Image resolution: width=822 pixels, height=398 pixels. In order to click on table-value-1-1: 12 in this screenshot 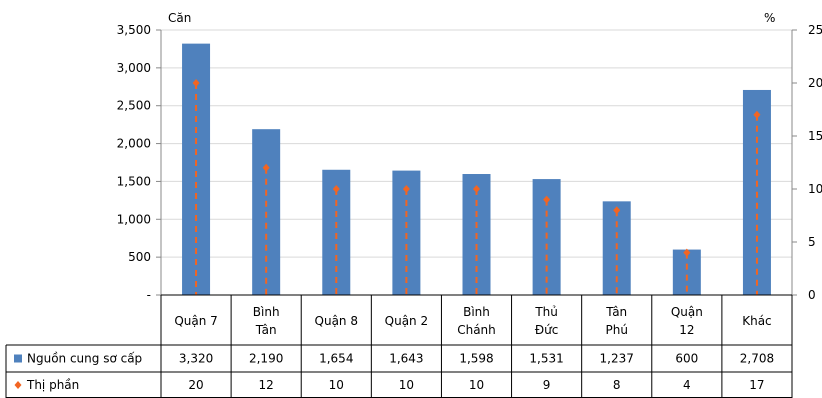, I will do `click(266, 385)`.